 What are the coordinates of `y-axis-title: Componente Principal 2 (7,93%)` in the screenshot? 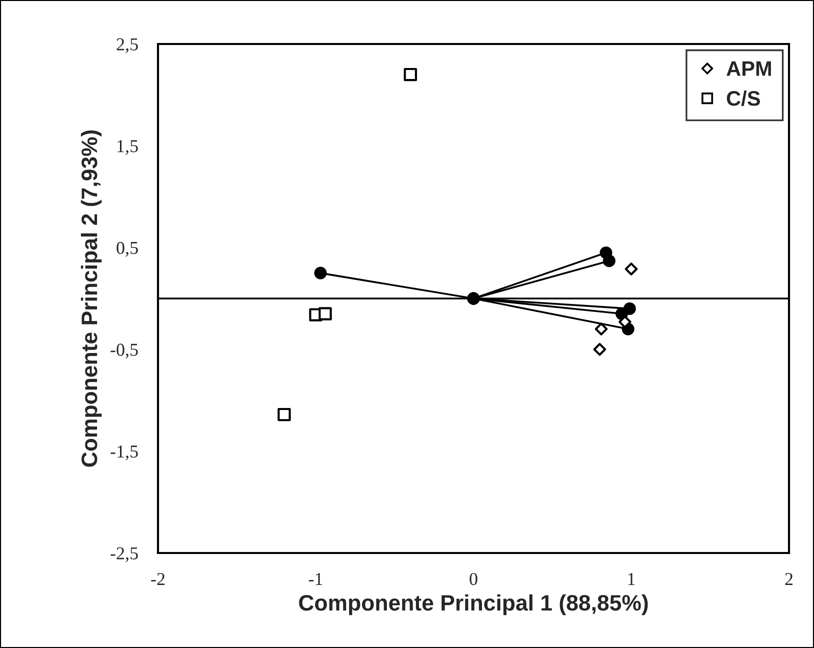 It's located at (91, 298).